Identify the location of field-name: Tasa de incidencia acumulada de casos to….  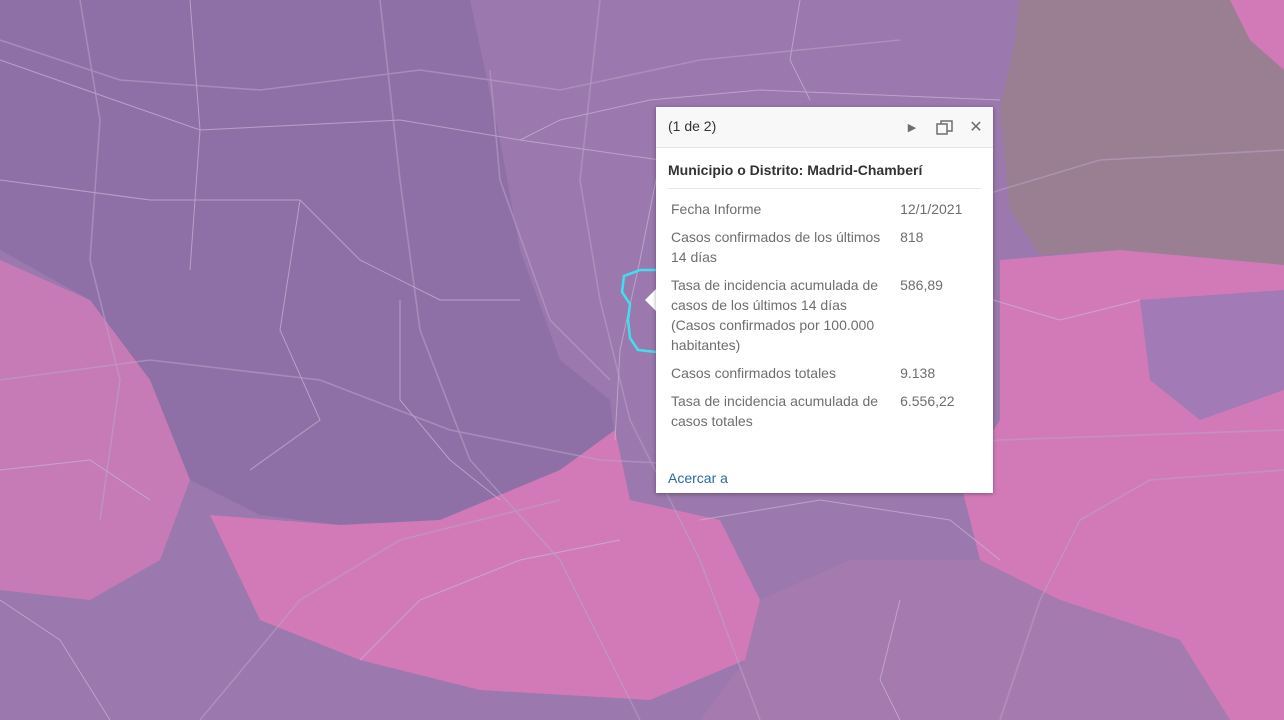
(775, 411).